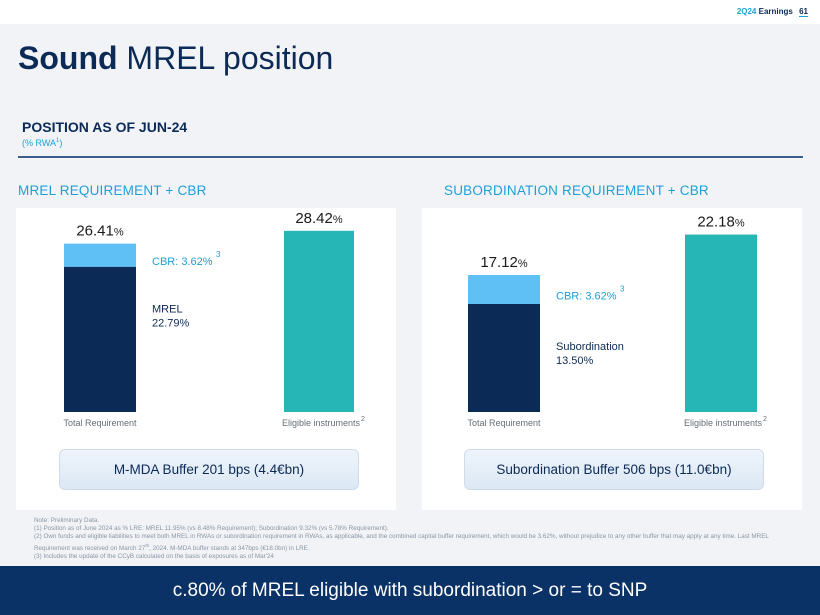  I want to click on bar-total-label: 26.41%, so click(100, 231).